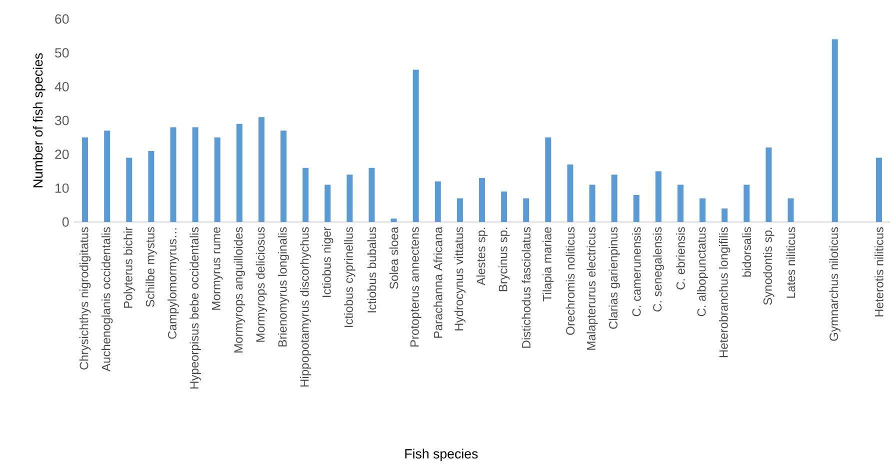  I want to click on x-tick-label: Hypeorpisus bebe occidentalis, so click(195, 307).